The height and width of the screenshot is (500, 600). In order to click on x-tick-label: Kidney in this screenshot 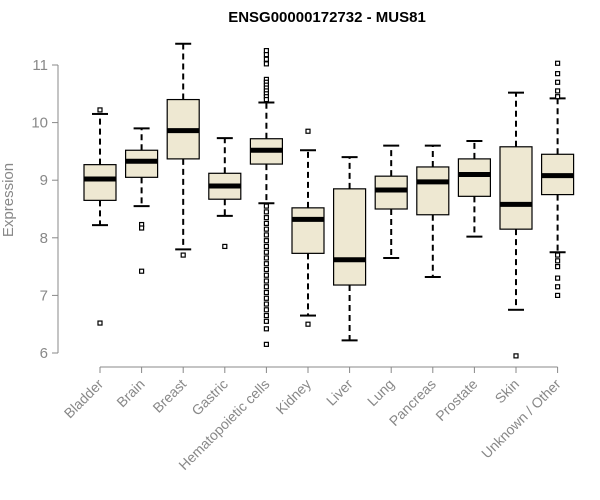, I will do `click(294, 397)`.